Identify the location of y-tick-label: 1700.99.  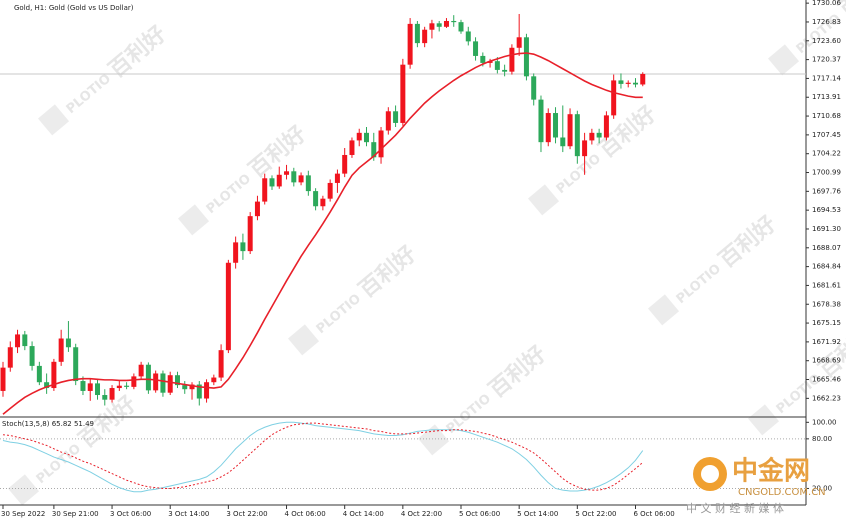
(826, 173).